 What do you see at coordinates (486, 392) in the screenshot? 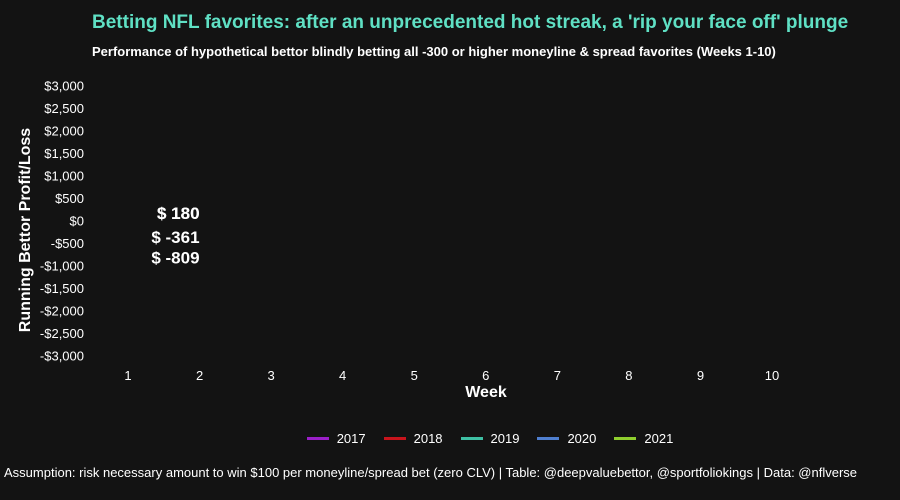
I see `x-axis-label: Week` at bounding box center [486, 392].